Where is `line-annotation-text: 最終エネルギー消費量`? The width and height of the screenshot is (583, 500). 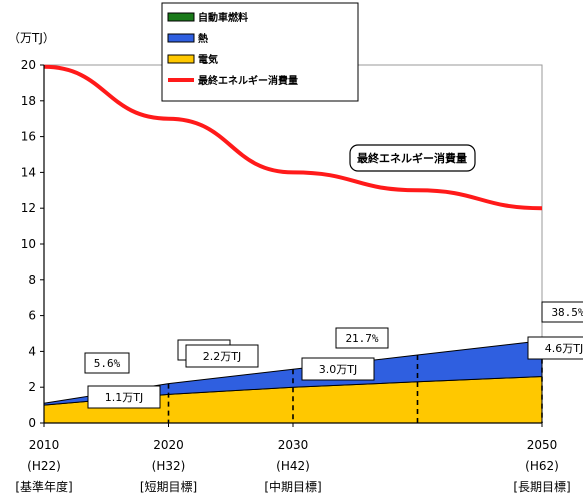
line-annotation-text: 最終エネルギー消費量 is located at coordinates (412, 158).